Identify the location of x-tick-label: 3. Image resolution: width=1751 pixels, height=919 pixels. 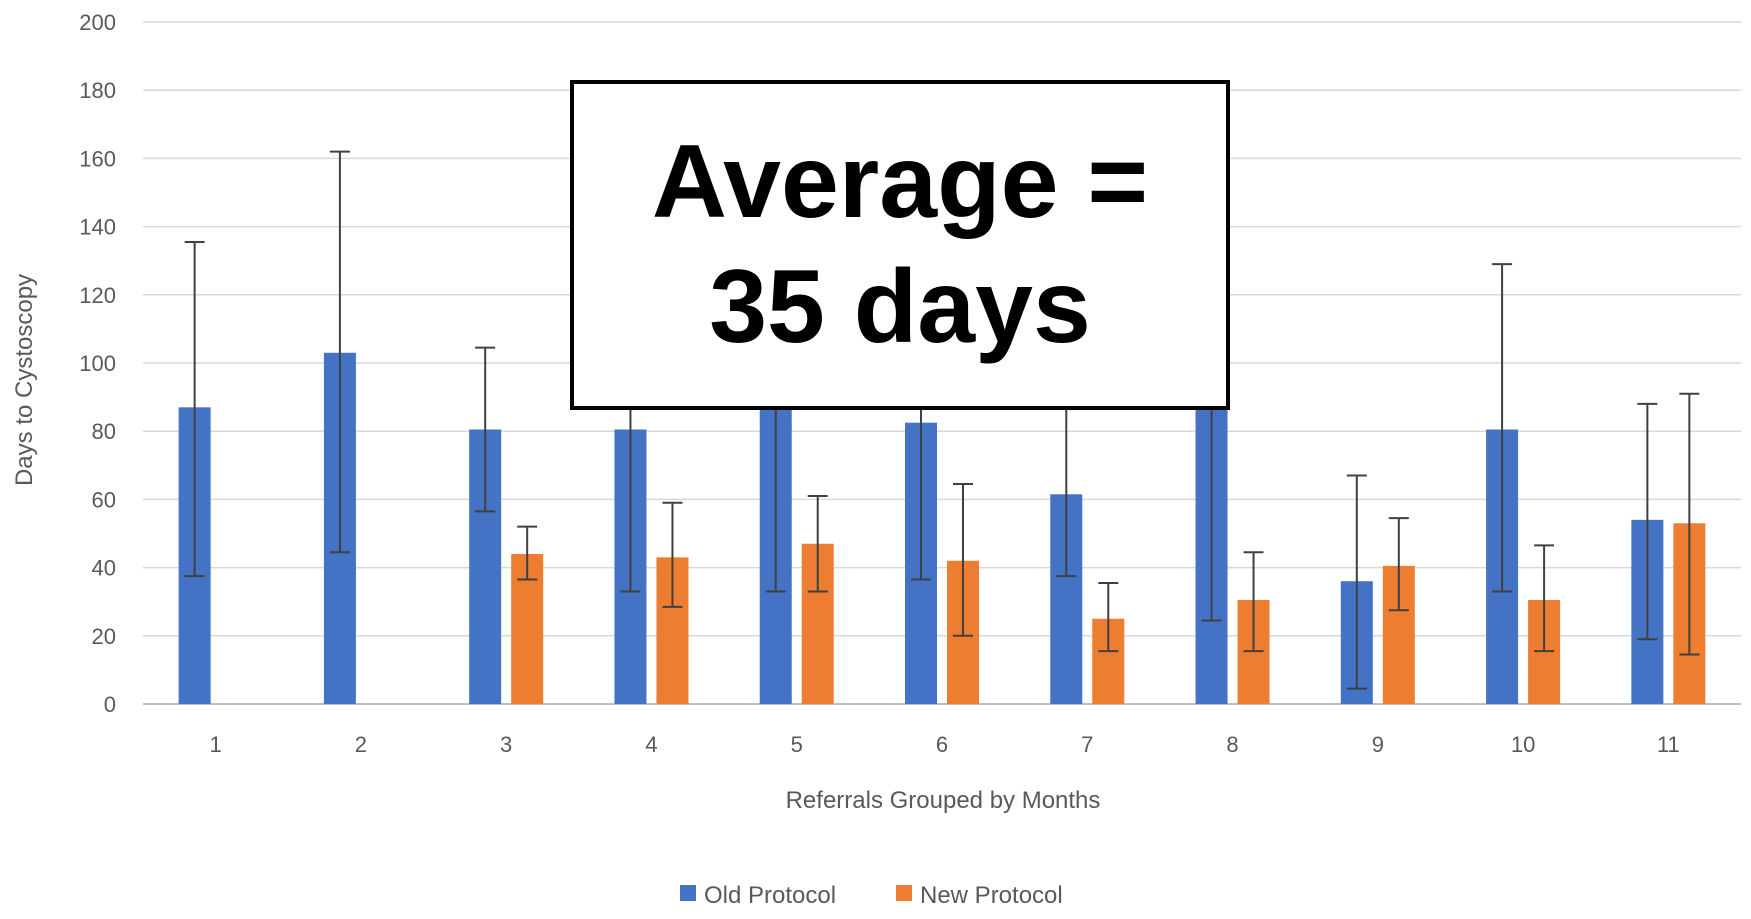
(506, 744).